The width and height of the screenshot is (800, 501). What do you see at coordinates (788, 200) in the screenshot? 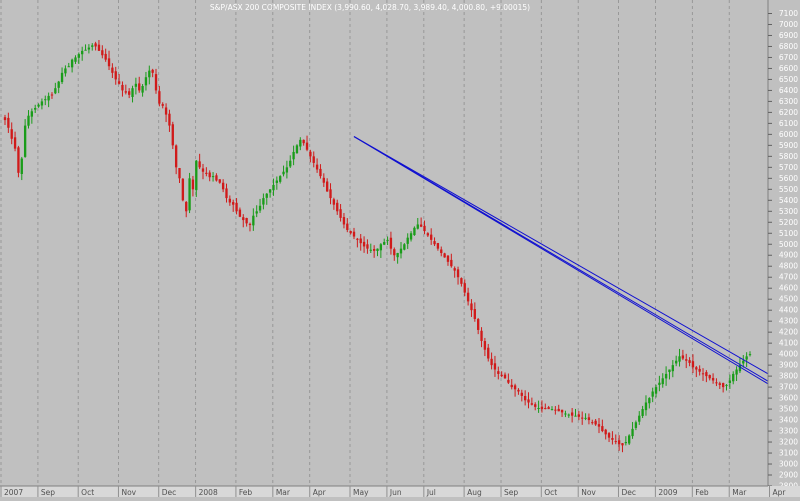
I see `y-tick-label: 5400` at bounding box center [788, 200].